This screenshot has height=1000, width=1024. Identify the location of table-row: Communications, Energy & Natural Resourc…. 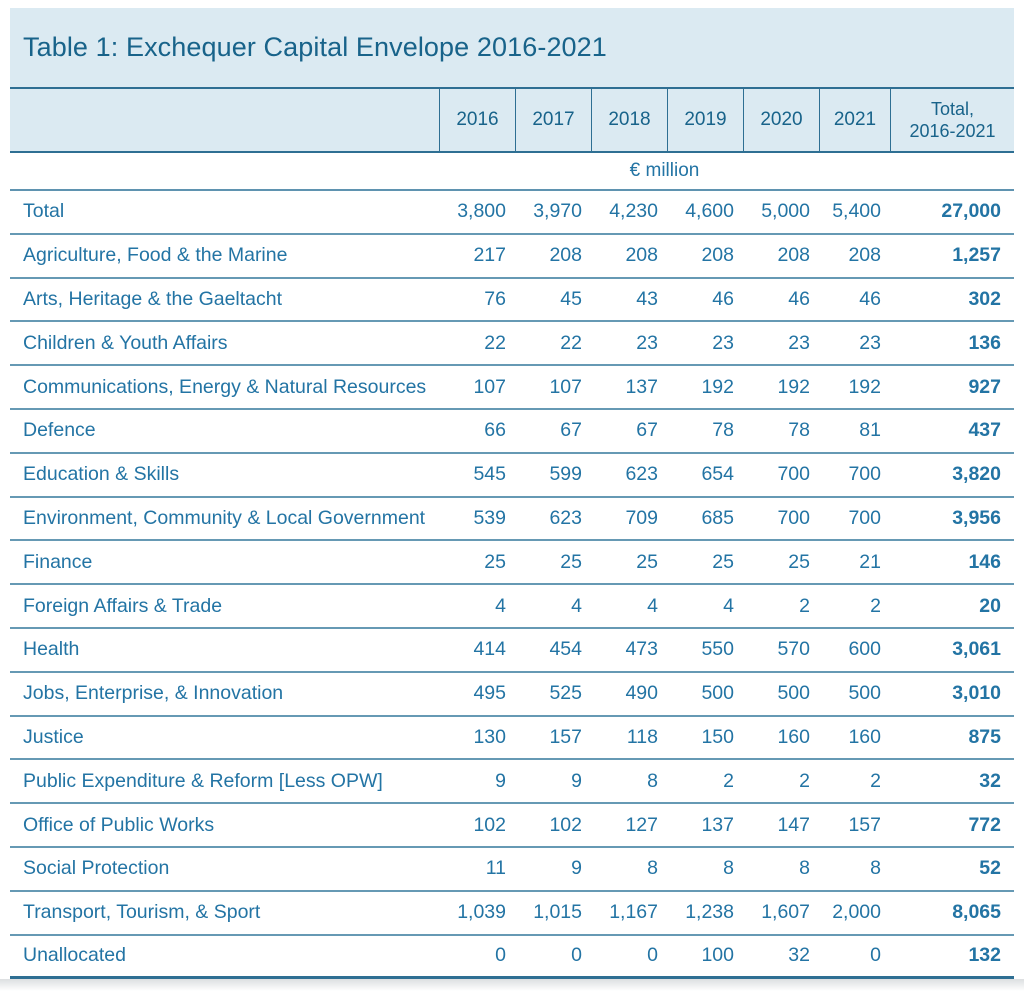
(512, 388).